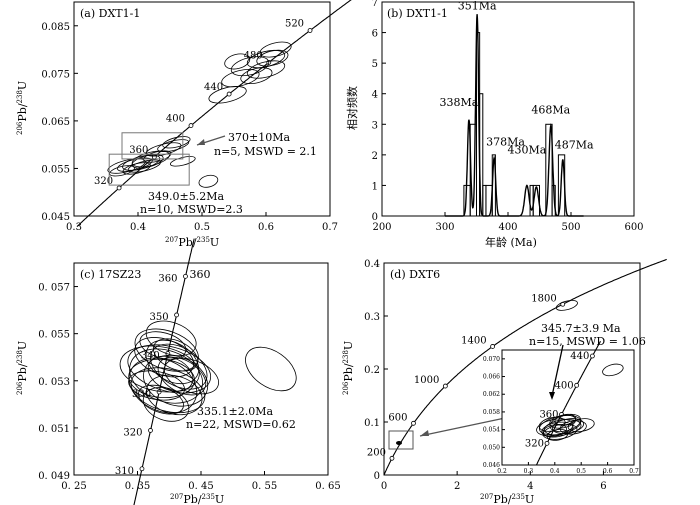  Describe the element at coordinates (384, 486) in the screenshot. I see `panel-d-xtick-label: 0` at that location.